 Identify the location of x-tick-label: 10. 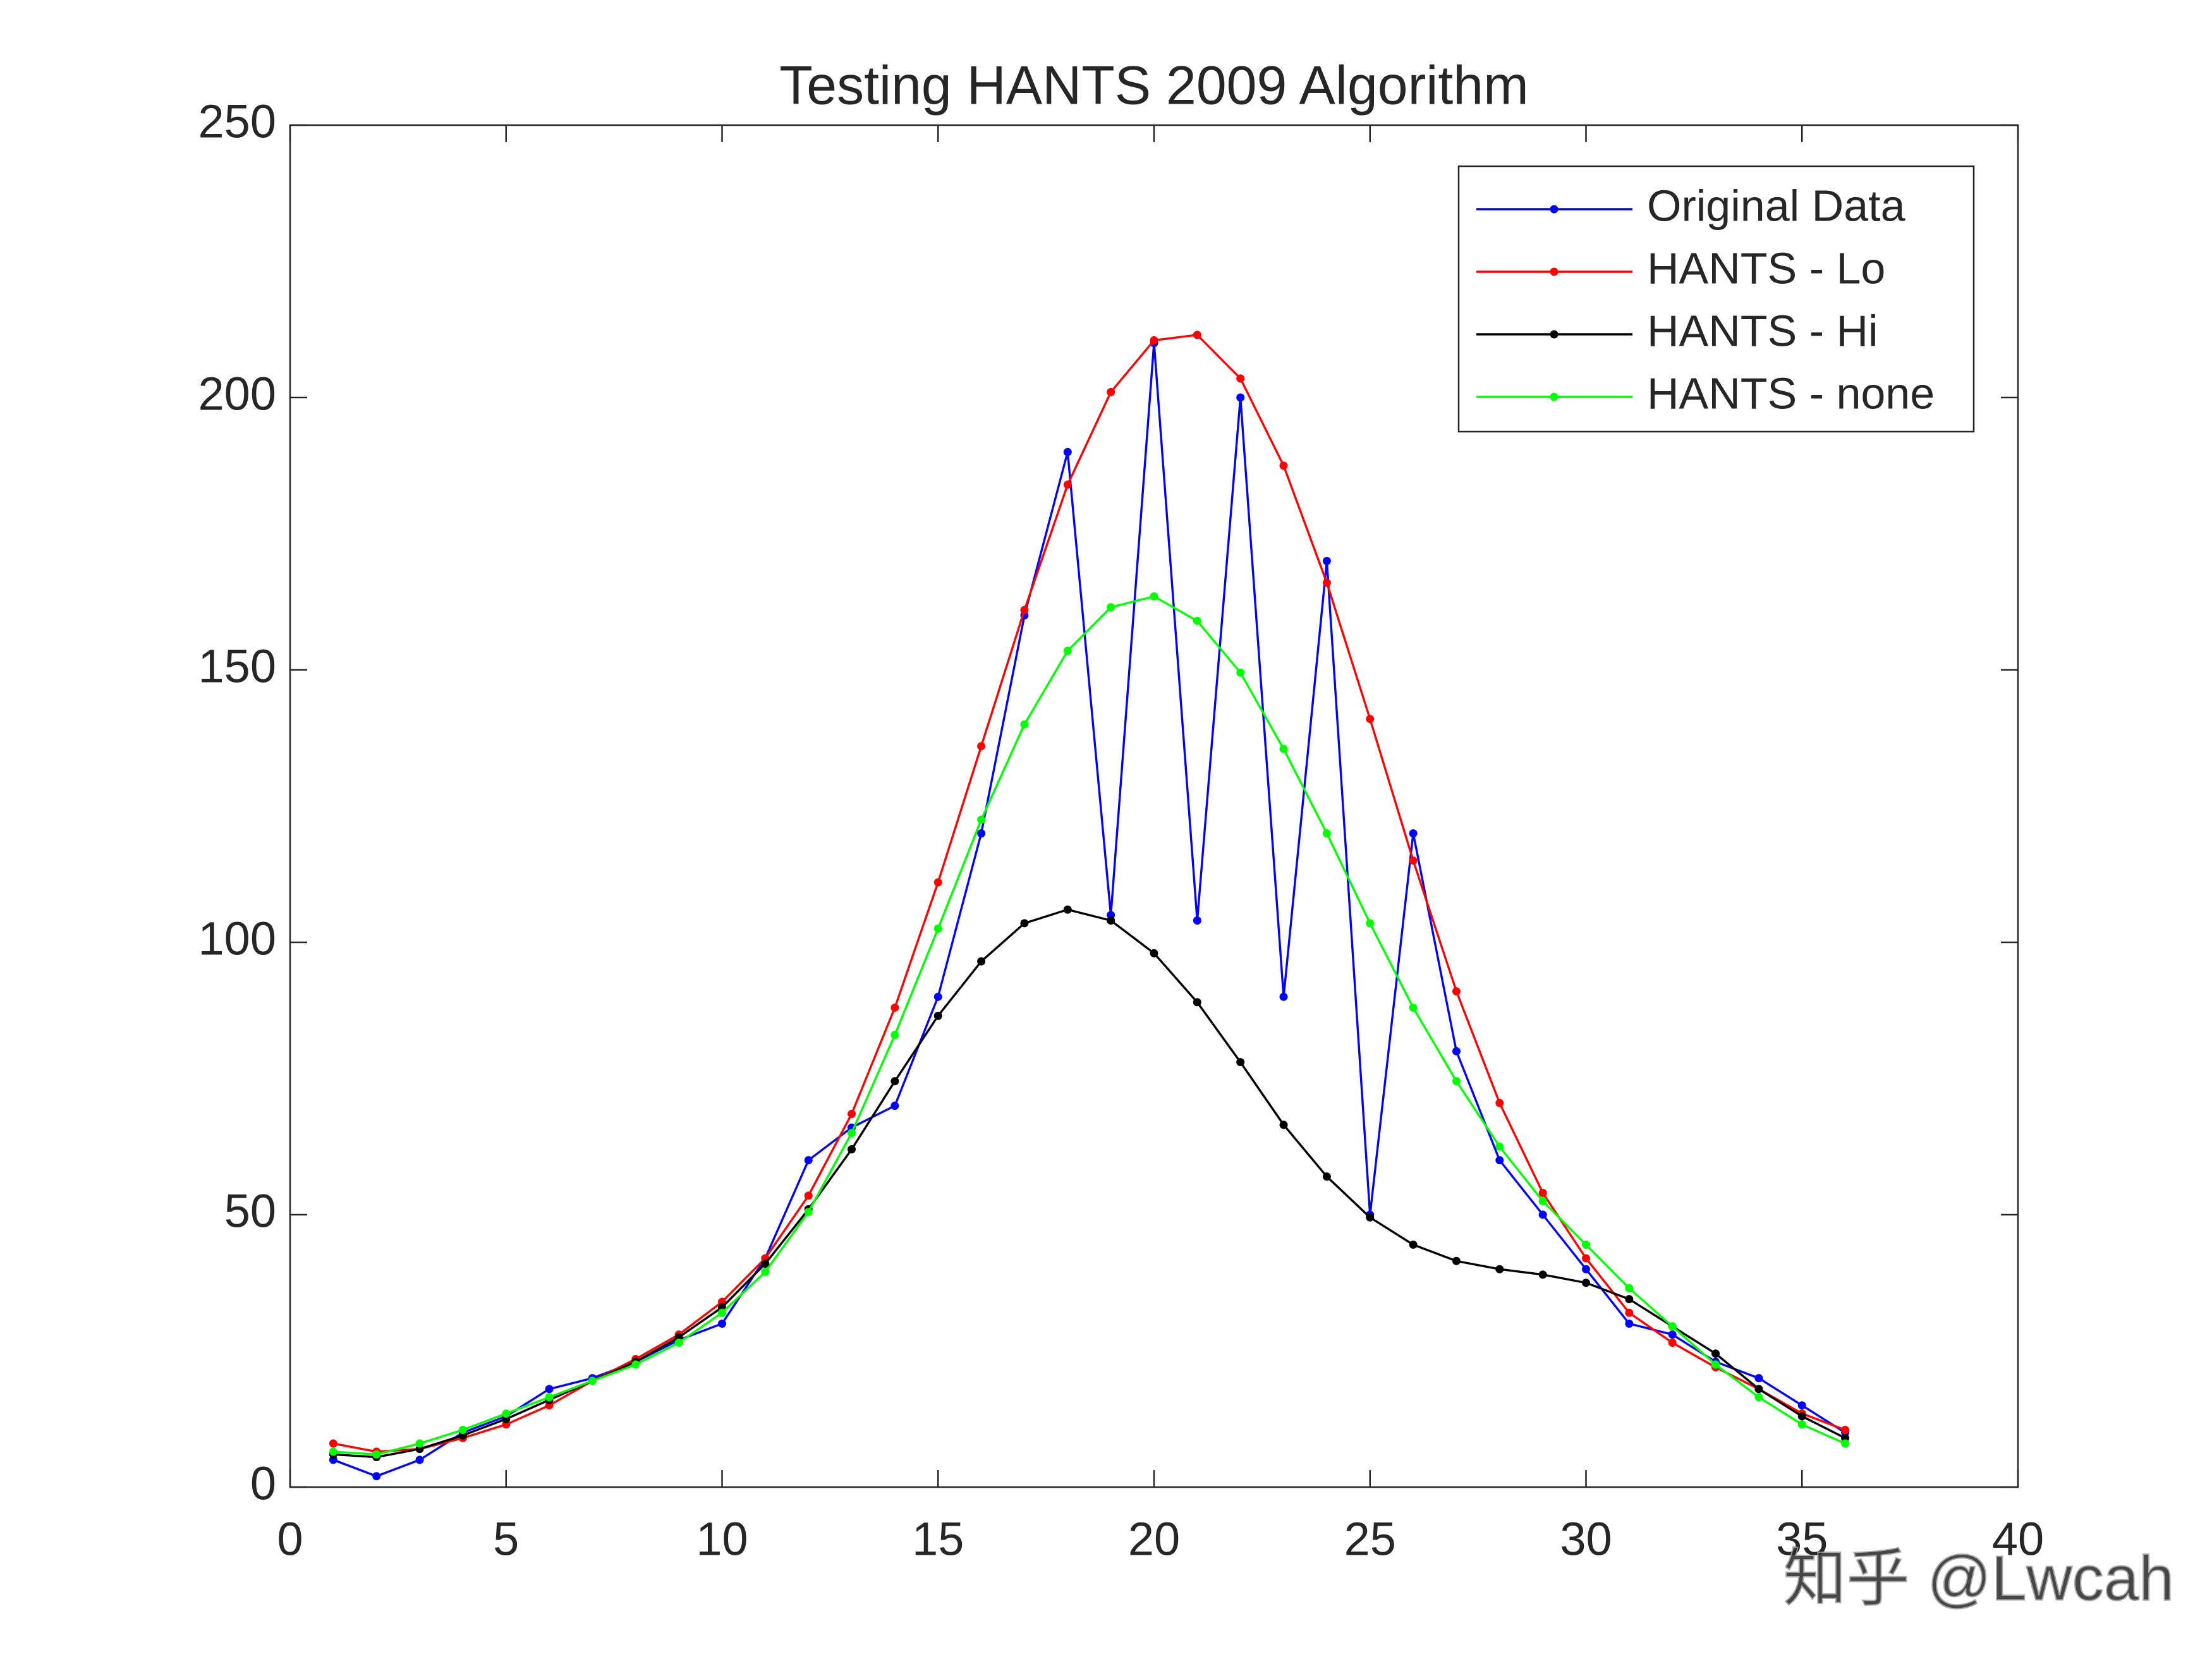
(722, 1539).